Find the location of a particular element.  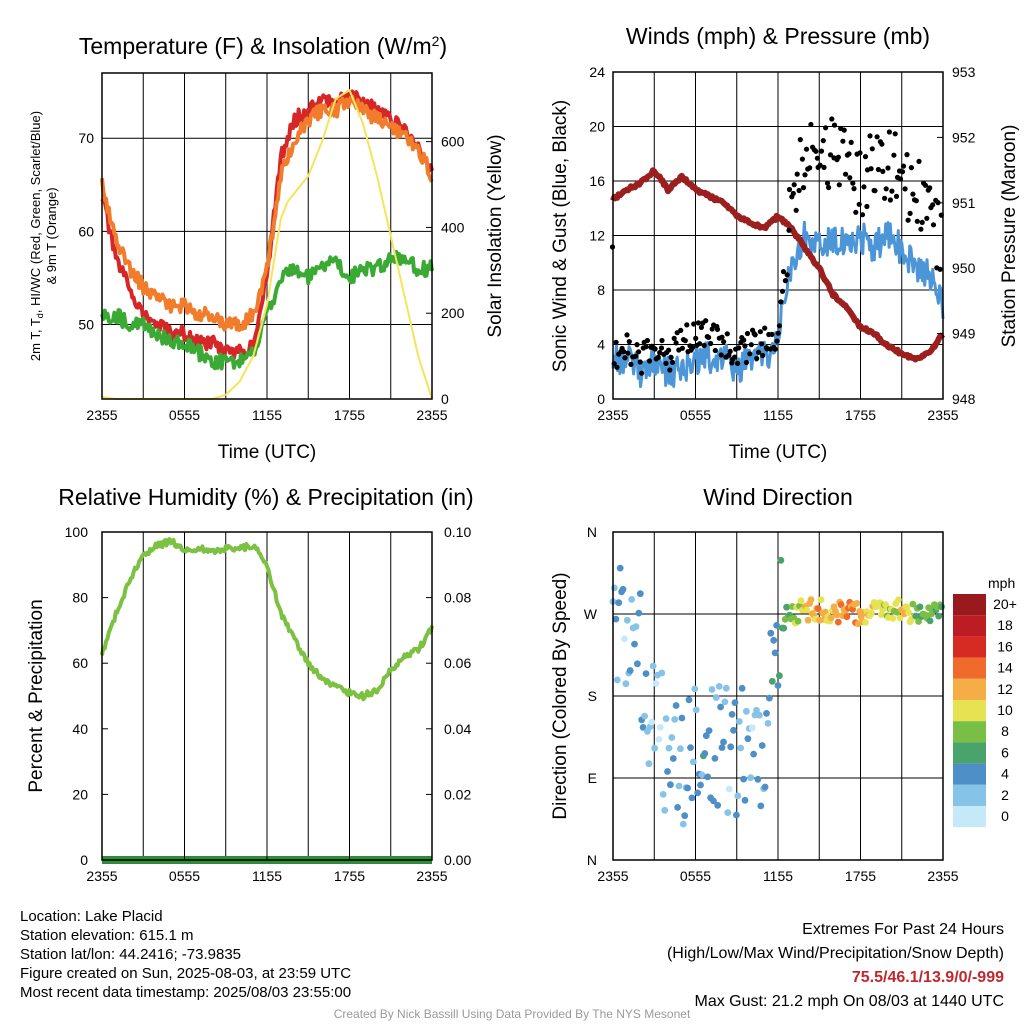

temperature-ylabel-right: Solar Insolation (Yellow) is located at coordinates (495, 235).